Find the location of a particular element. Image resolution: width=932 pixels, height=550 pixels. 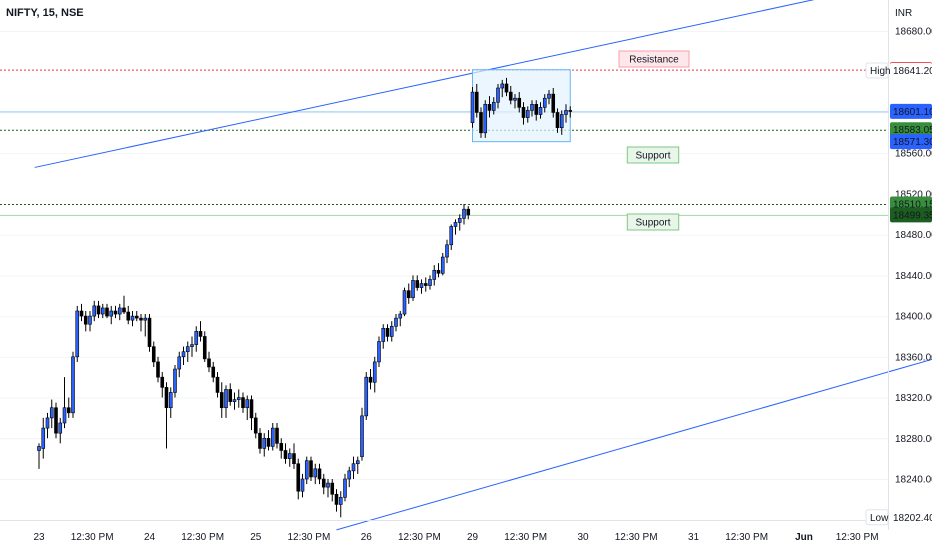

resistance-label: Resistance is located at coordinates (654, 59).